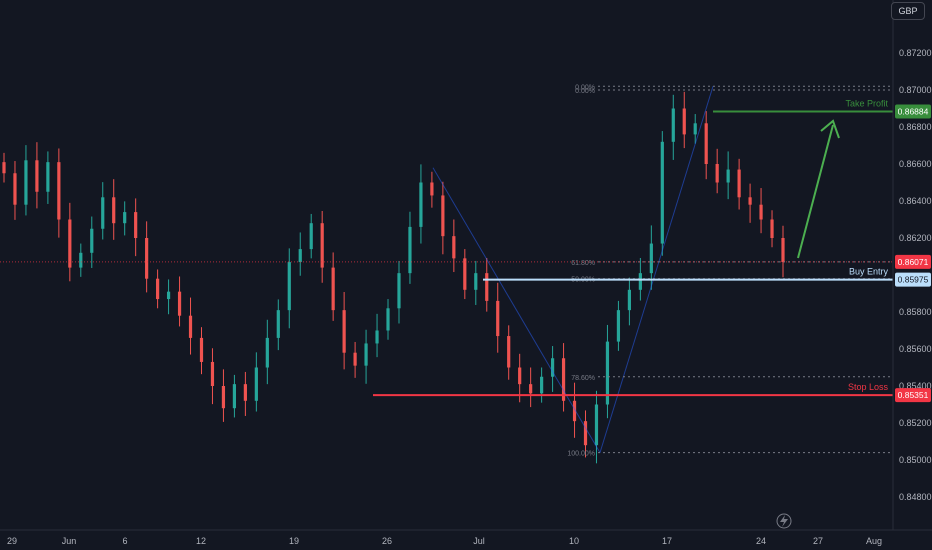  What do you see at coordinates (866, 103) in the screenshot?
I see `take-profit-label: Take Profit` at bounding box center [866, 103].